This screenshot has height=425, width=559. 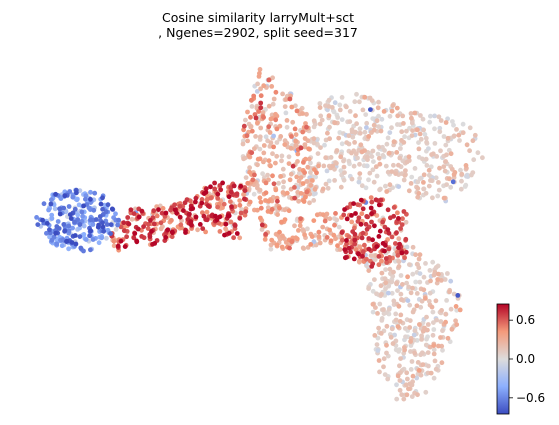 I want to click on chart-title-line-2: , Ngenes=2902, split seed=317, so click(x=258, y=32).